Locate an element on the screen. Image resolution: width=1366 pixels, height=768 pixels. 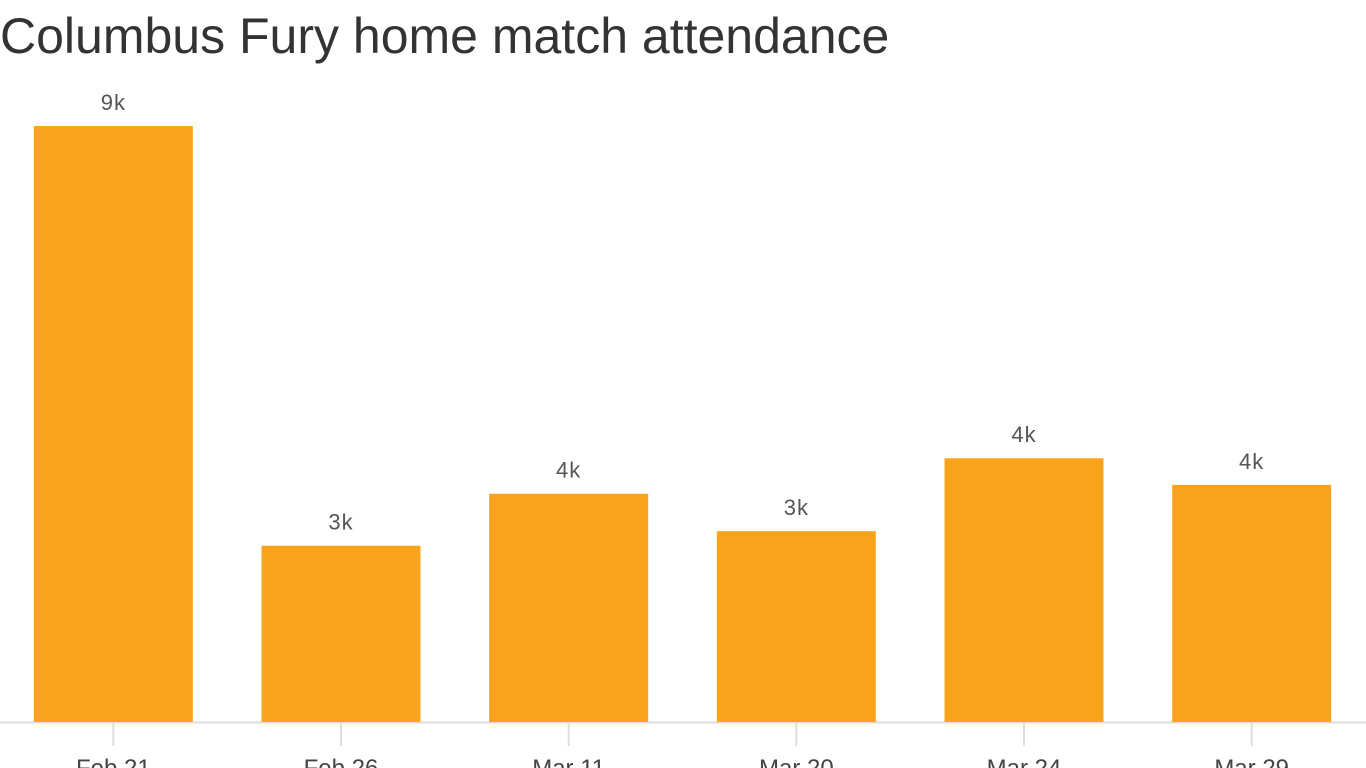
chart-title: Columbus Fury home match attendance is located at coordinates (444, 36).